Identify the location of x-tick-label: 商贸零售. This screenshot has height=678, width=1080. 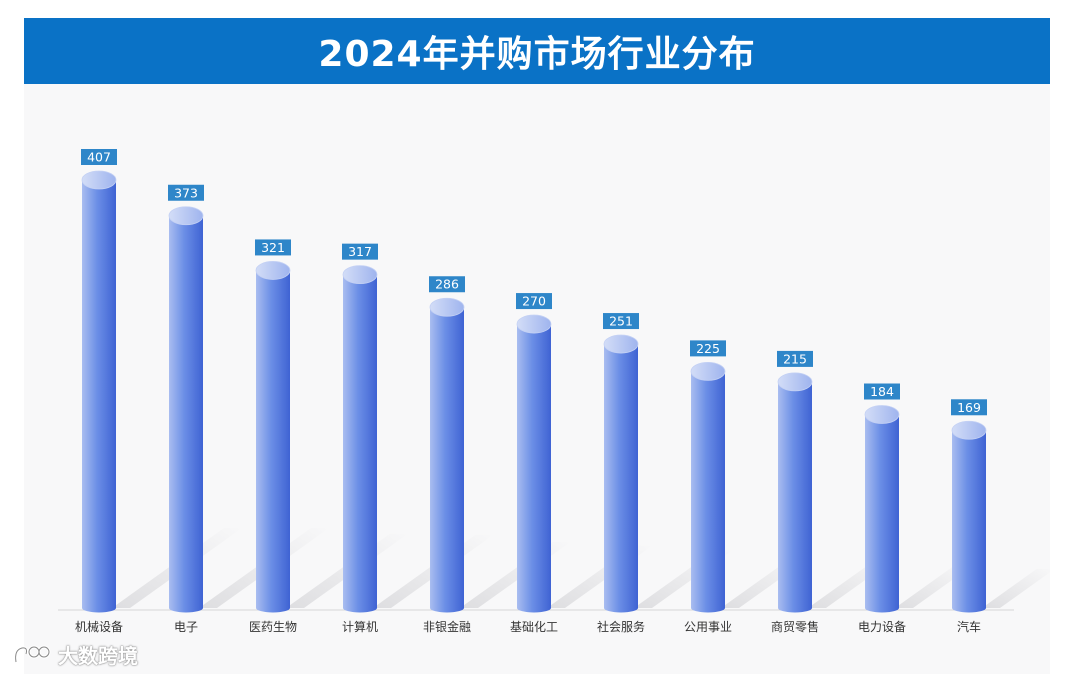
(795, 626).